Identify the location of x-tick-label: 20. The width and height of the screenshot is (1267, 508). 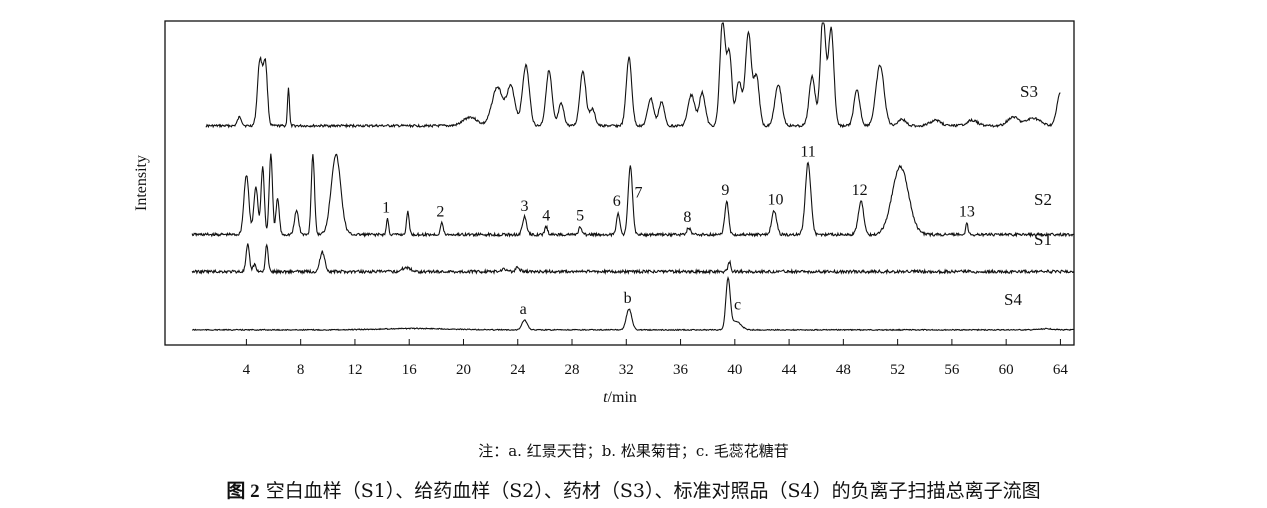
(463, 370).